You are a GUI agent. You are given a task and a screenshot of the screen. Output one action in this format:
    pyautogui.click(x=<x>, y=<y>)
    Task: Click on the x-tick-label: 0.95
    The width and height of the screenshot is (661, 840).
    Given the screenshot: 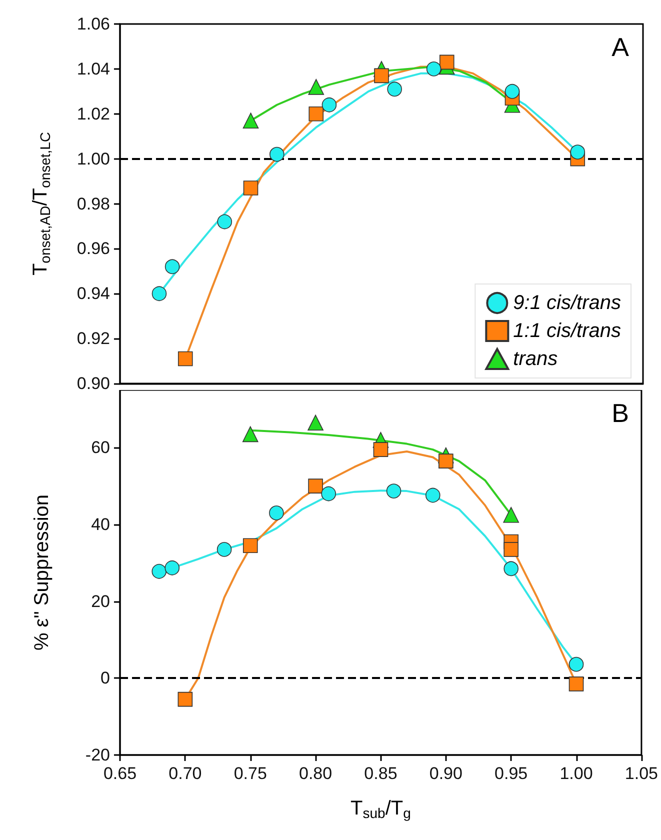 What is the action you would take?
    pyautogui.click(x=511, y=773)
    